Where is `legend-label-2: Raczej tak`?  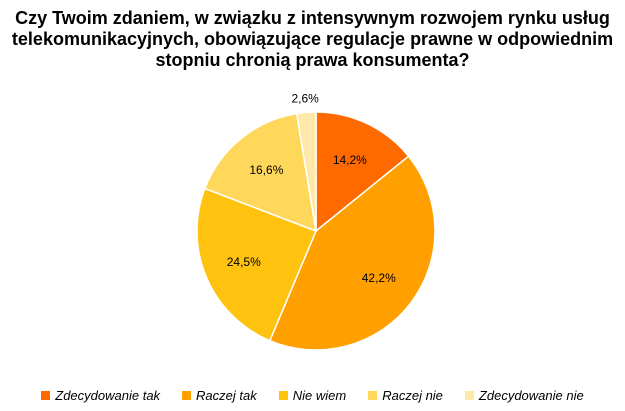 legend-label-2: Raczej tak is located at coordinates (226, 395).